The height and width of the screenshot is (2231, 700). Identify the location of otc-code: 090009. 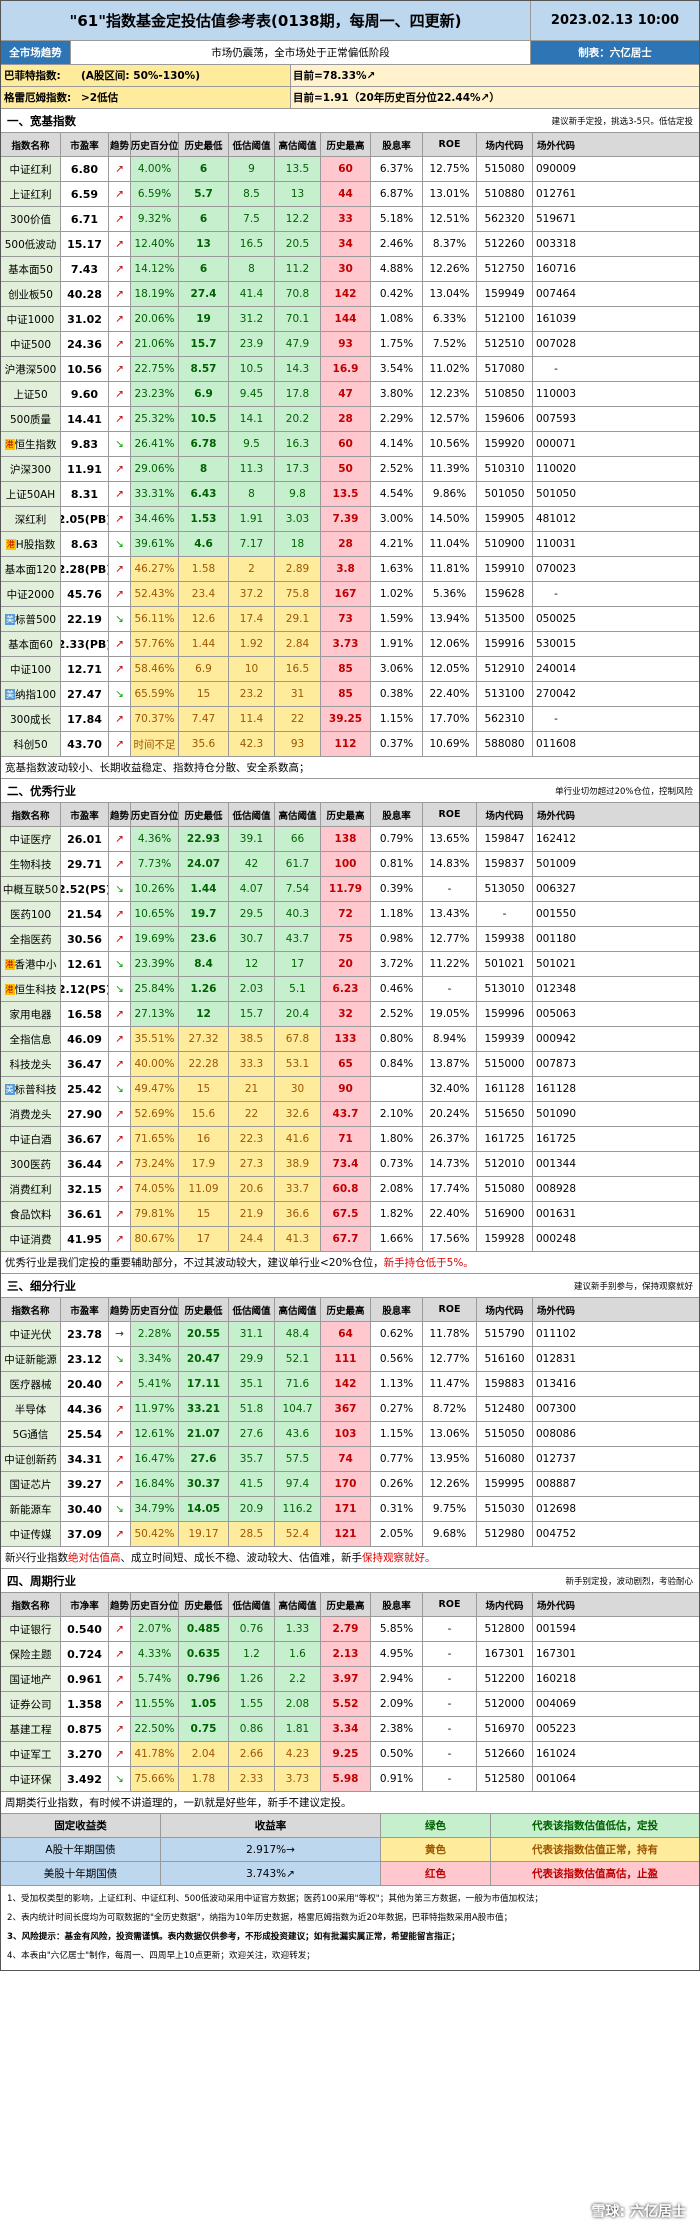
(556, 169).